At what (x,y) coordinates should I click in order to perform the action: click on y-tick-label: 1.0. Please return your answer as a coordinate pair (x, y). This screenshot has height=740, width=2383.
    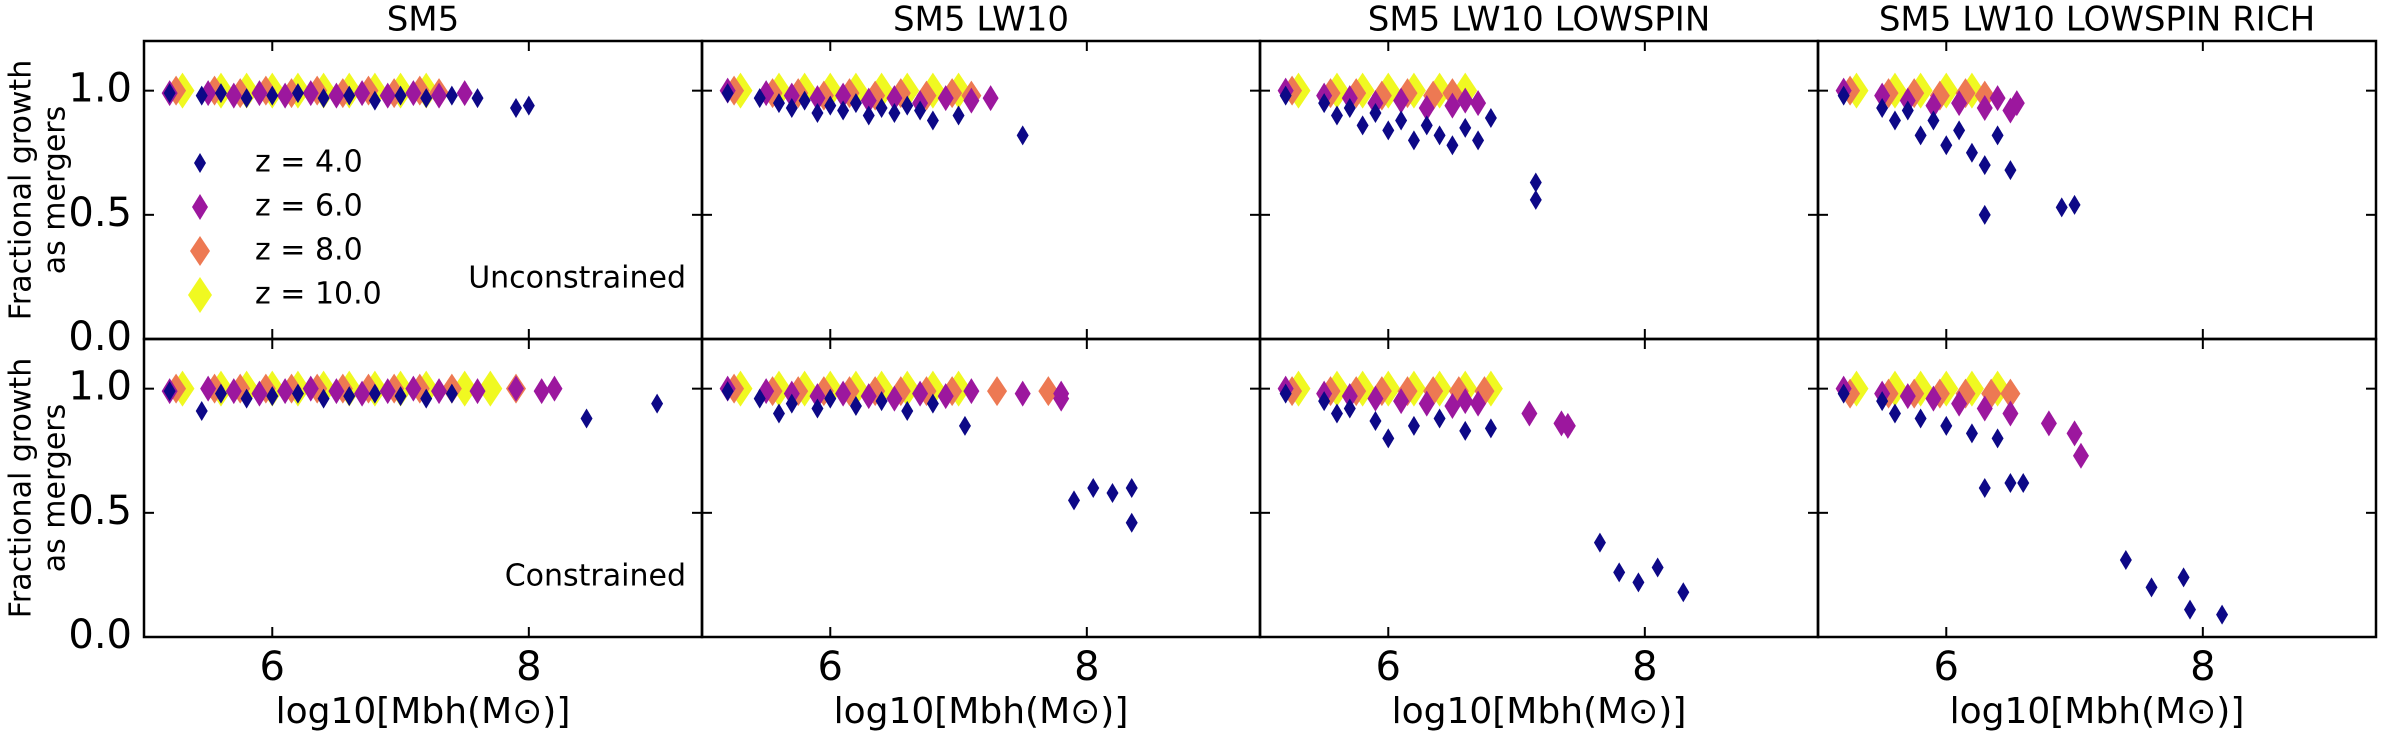
    Looking at the image, I should click on (100, 89).